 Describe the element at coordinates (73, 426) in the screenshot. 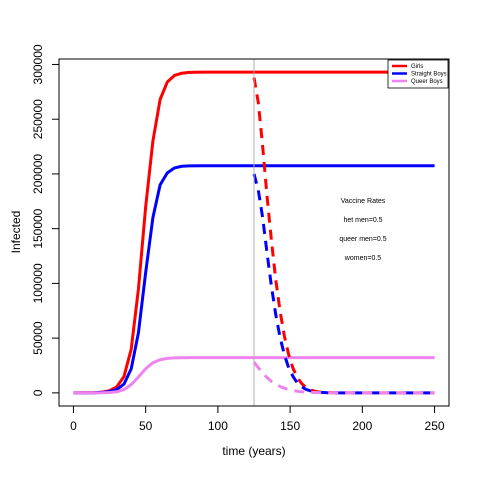

I see `x-tick-label: 0` at that location.